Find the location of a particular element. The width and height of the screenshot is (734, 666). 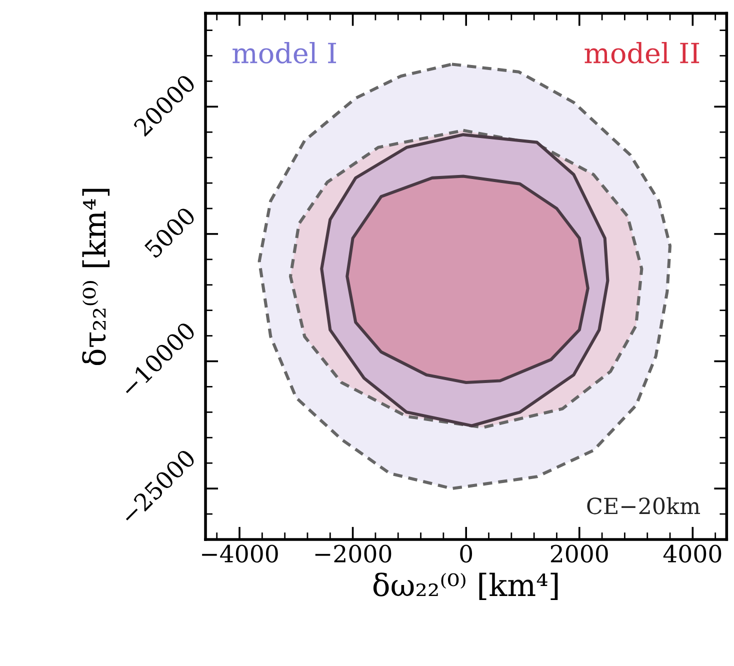

x-tick-label: −2000 is located at coordinates (353, 553).